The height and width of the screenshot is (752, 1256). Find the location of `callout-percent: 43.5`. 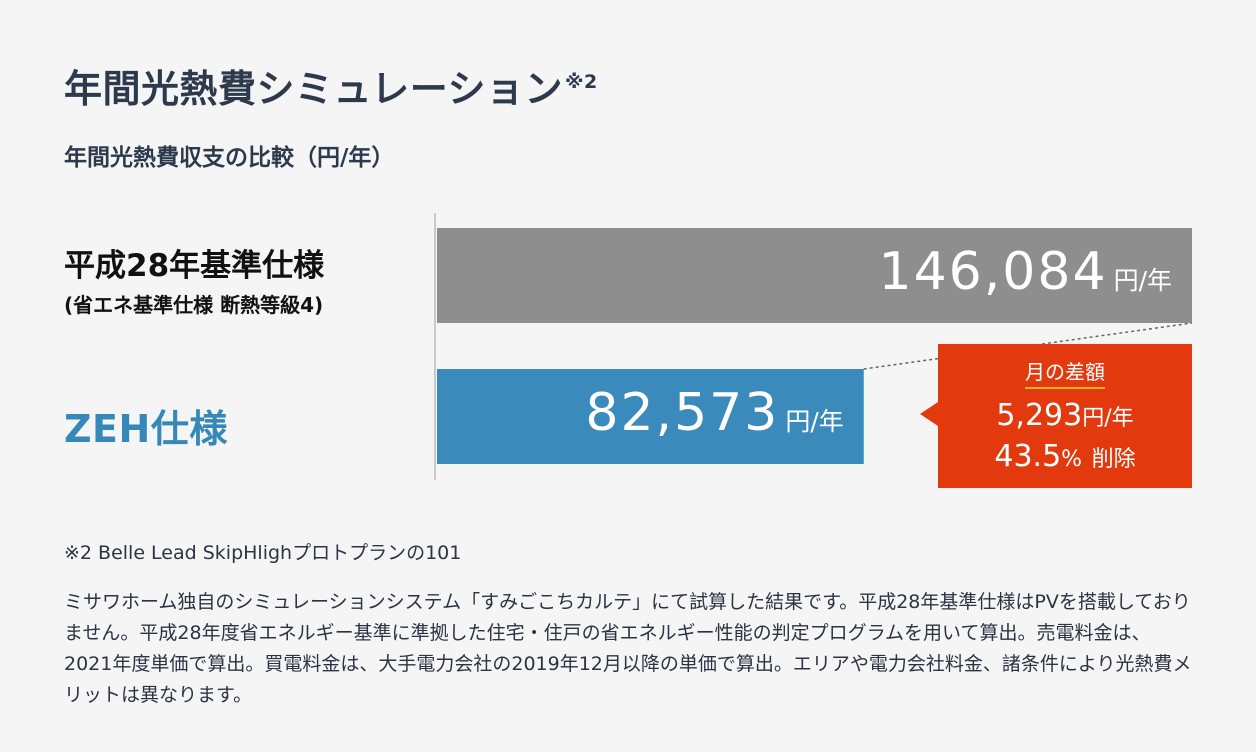

callout-percent: 43.5 is located at coordinates (1028, 456).